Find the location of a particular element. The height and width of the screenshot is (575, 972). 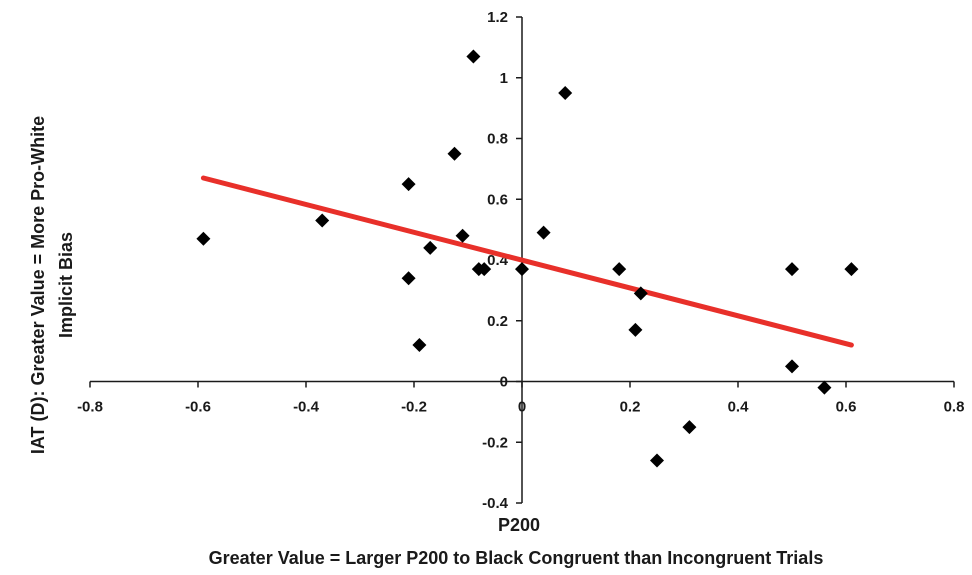

x-tick-label: -0.8 is located at coordinates (90, 407).